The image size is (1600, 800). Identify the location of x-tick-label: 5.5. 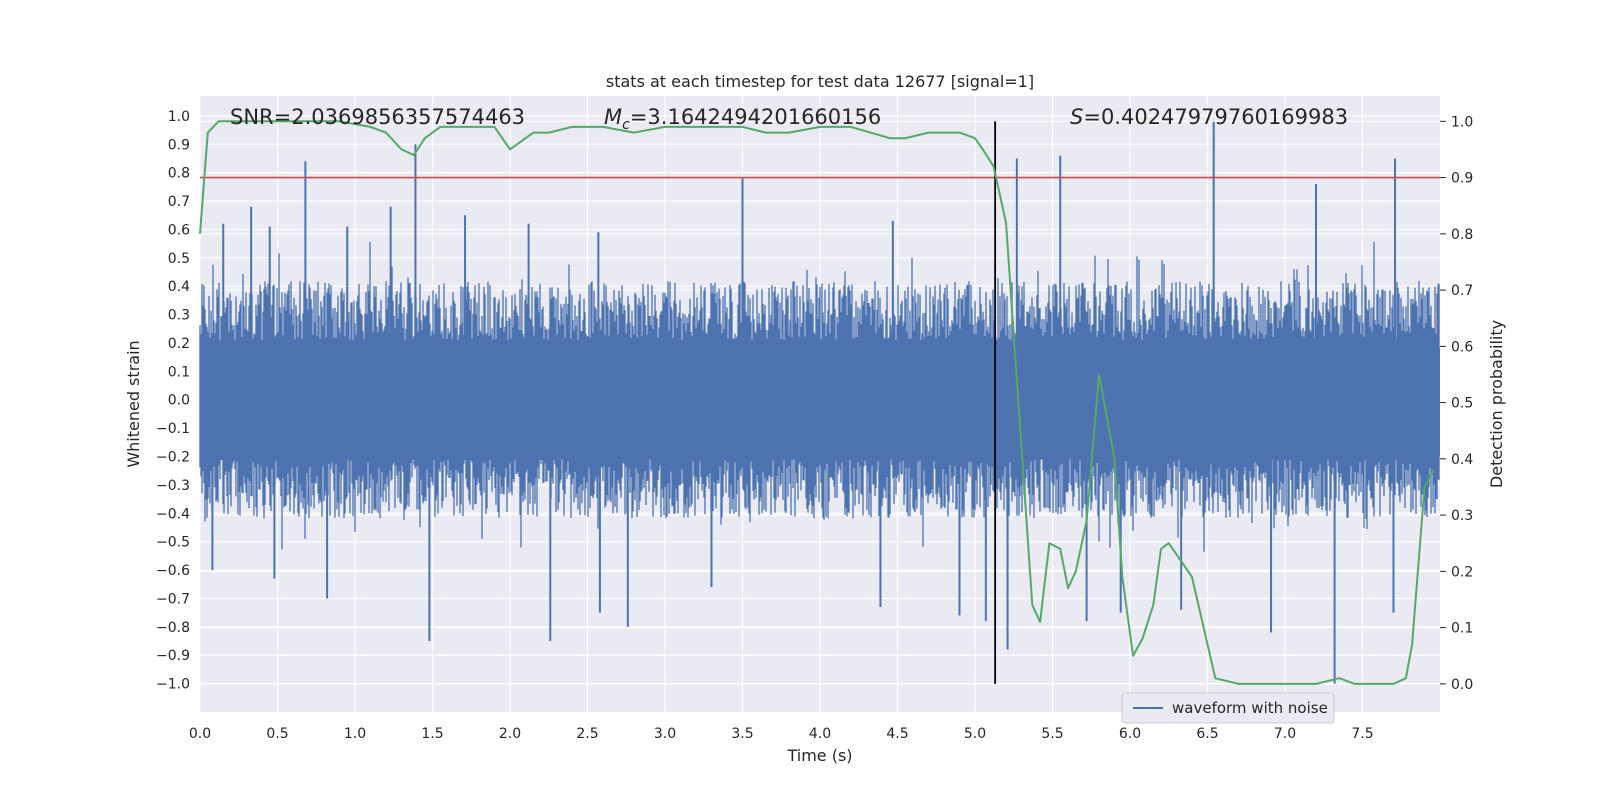
(1052, 734).